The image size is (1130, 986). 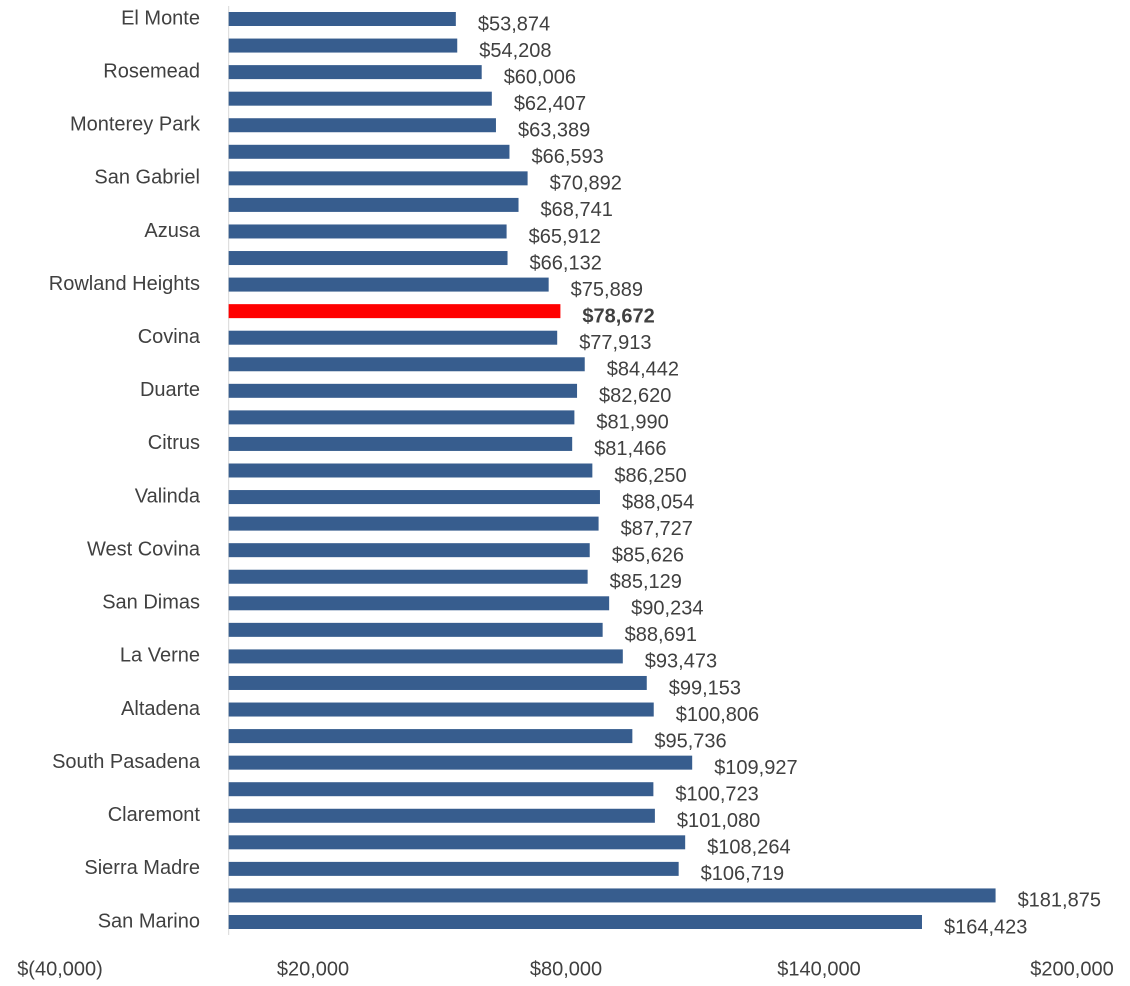 I want to click on y-tick-label: El Monte, so click(x=160, y=18).